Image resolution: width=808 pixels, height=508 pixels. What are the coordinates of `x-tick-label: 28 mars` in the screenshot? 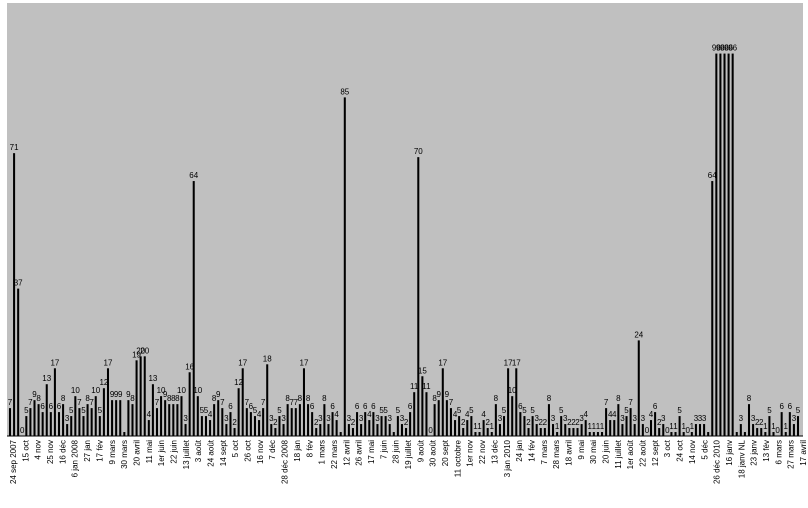 It's located at (556, 454).